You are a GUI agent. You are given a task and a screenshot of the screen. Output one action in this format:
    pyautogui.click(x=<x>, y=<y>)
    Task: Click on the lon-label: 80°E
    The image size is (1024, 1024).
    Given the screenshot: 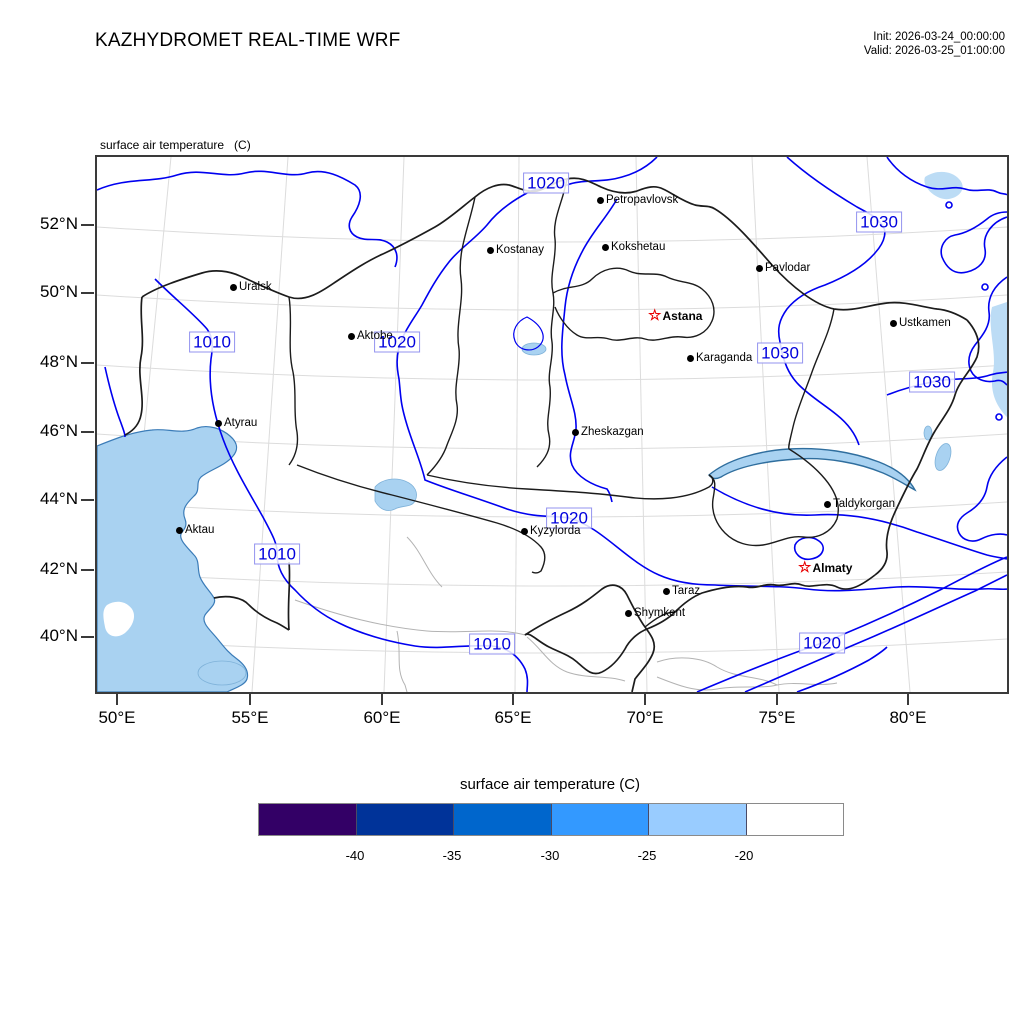 What is the action you would take?
    pyautogui.click(x=908, y=717)
    